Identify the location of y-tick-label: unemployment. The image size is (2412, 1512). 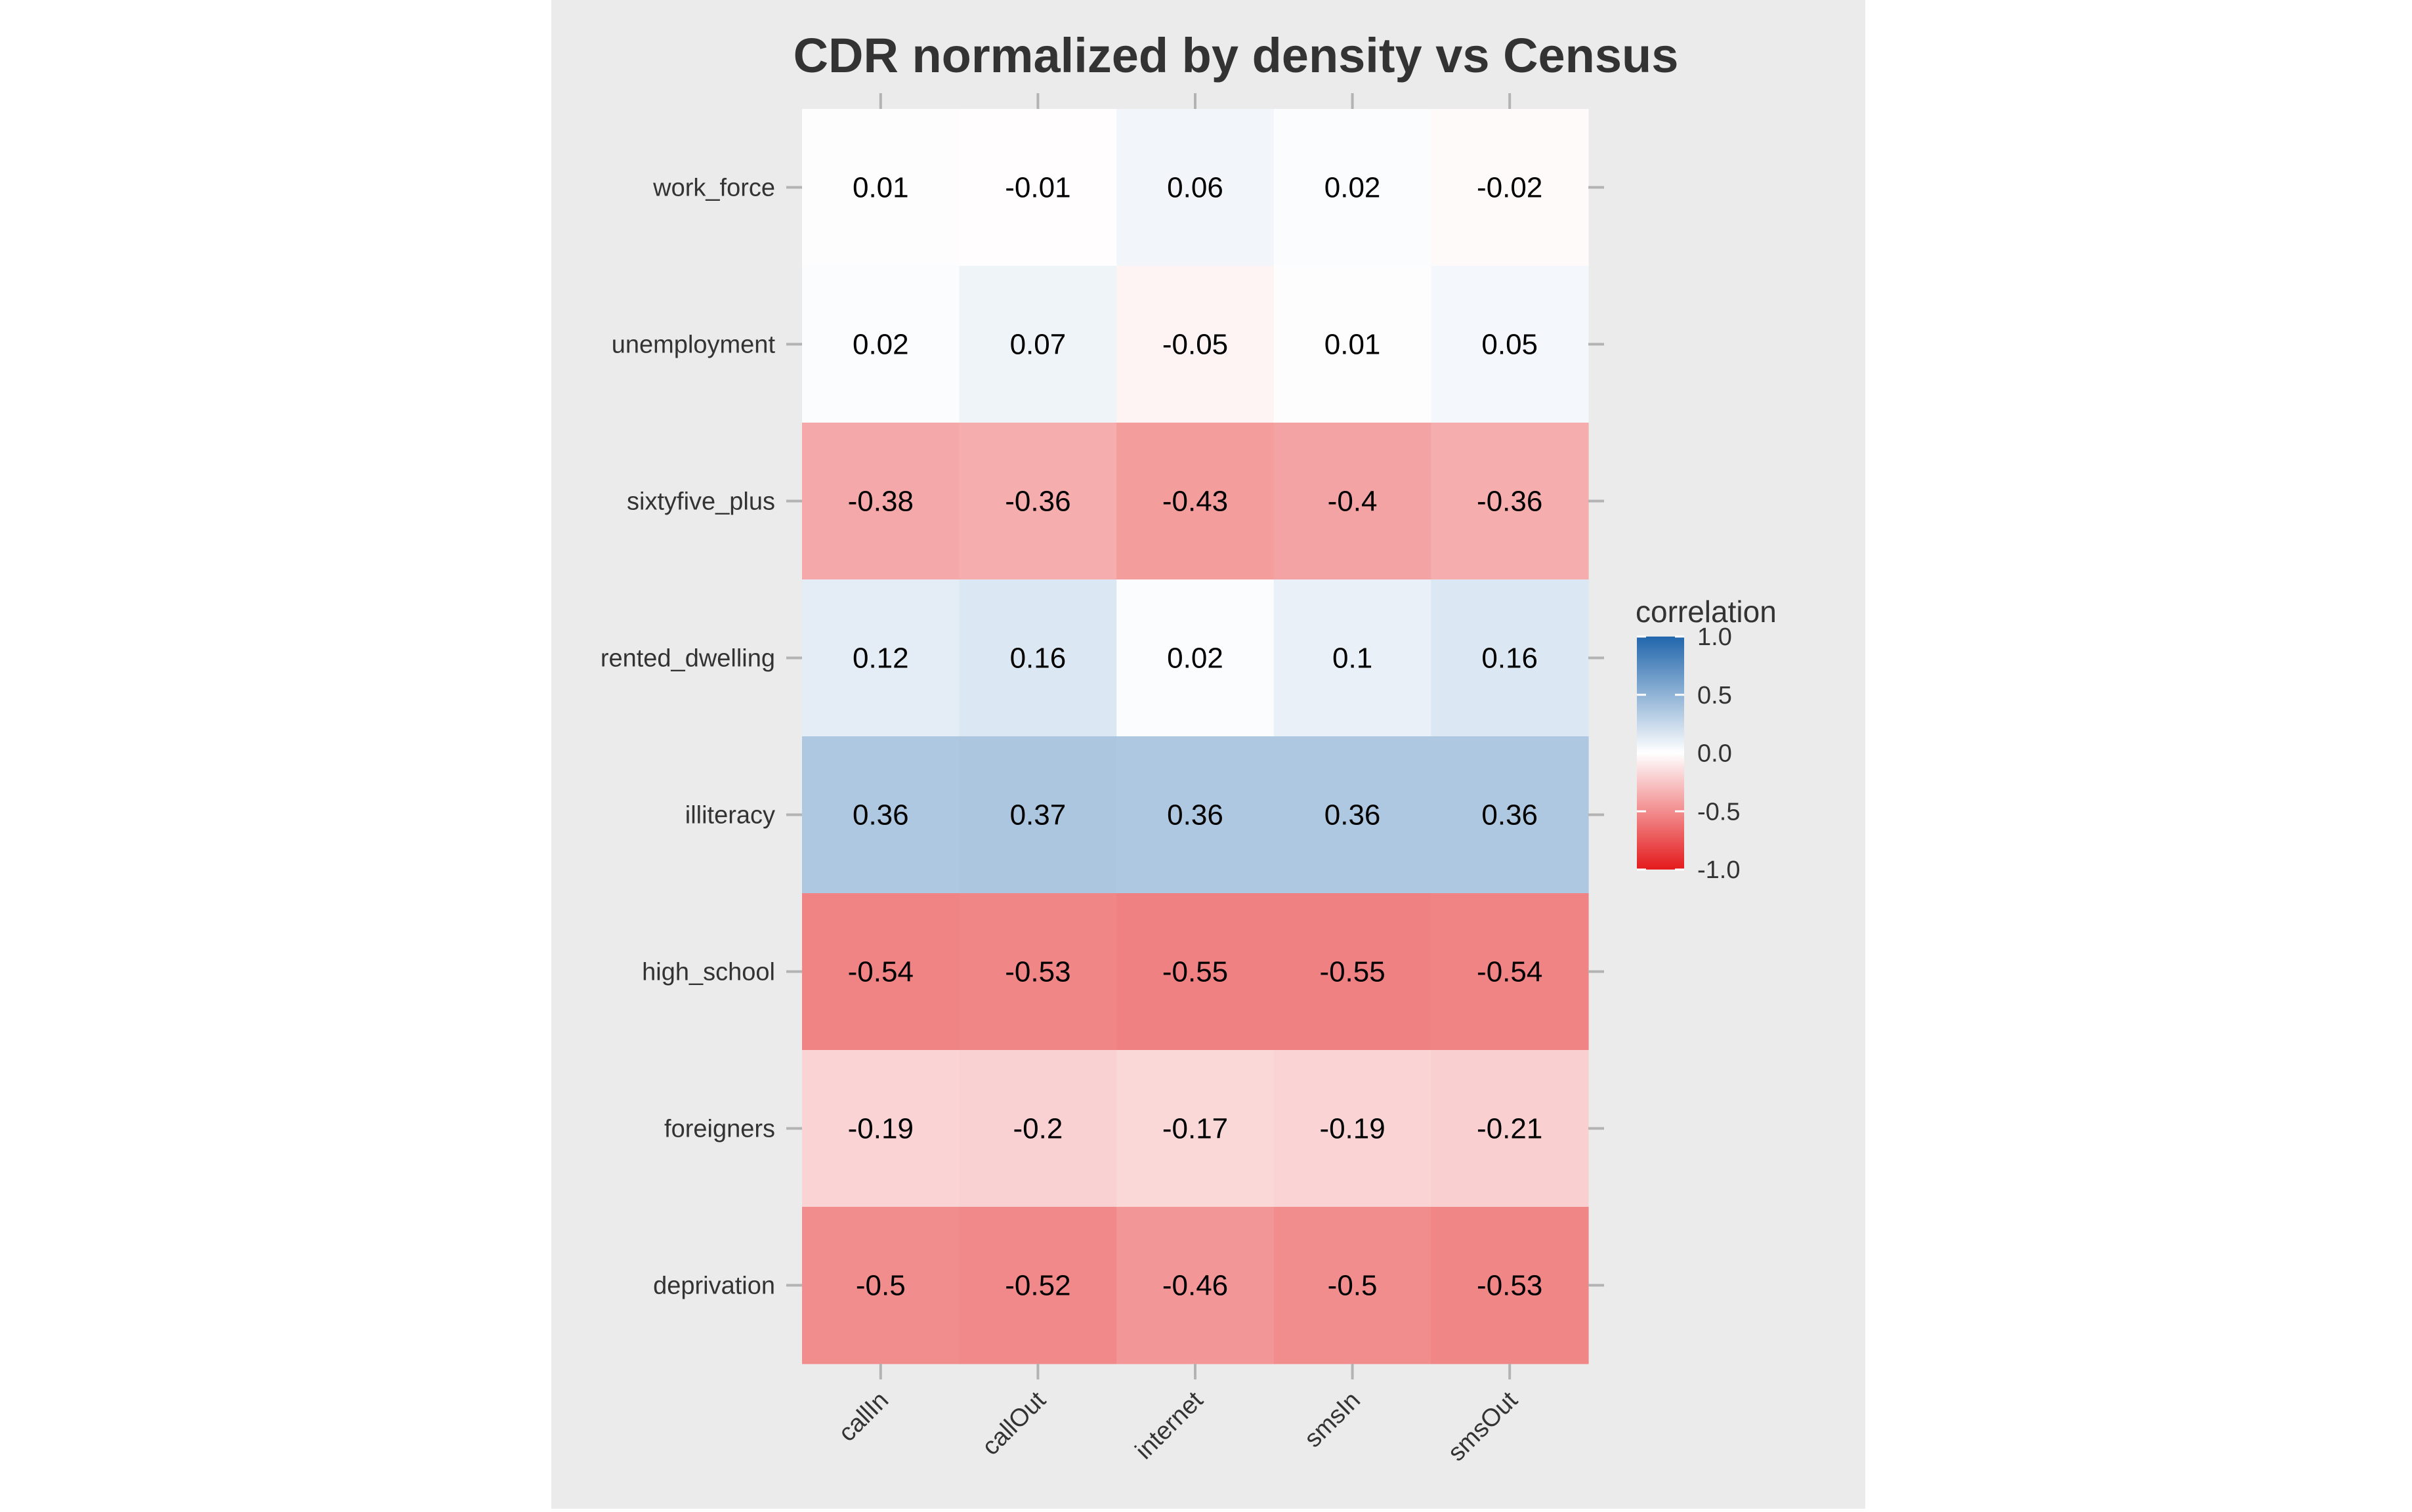
(694, 345).